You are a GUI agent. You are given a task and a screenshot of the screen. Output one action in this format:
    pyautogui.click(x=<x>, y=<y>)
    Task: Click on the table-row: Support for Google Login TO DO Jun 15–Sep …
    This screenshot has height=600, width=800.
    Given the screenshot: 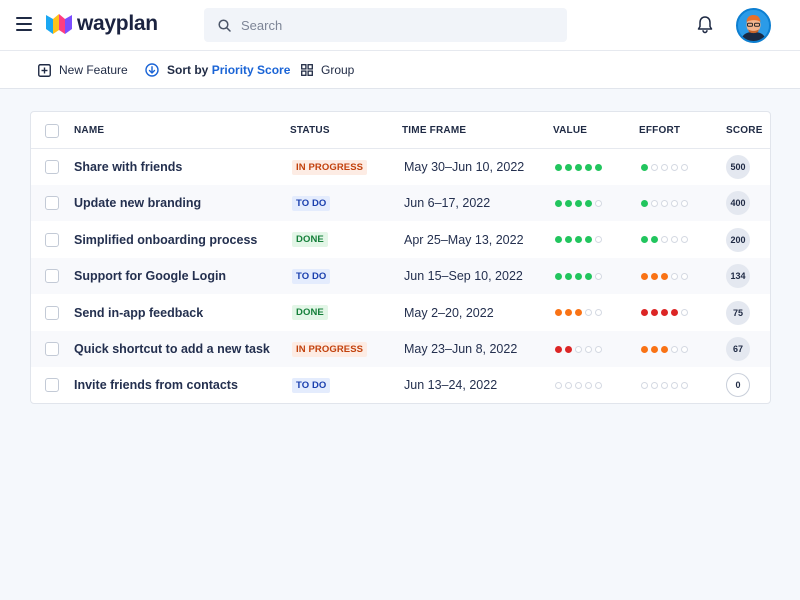 What is the action you would take?
    pyautogui.click(x=400, y=276)
    